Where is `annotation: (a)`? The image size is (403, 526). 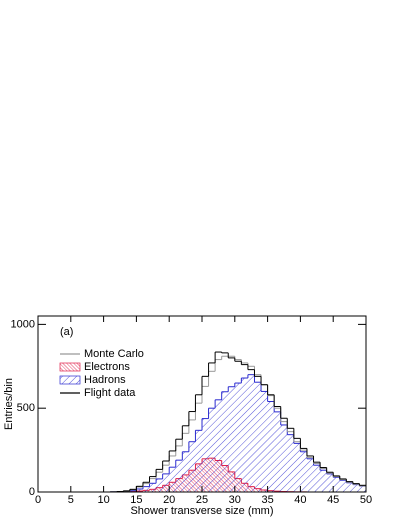
annotation: (a) is located at coordinates (66, 332).